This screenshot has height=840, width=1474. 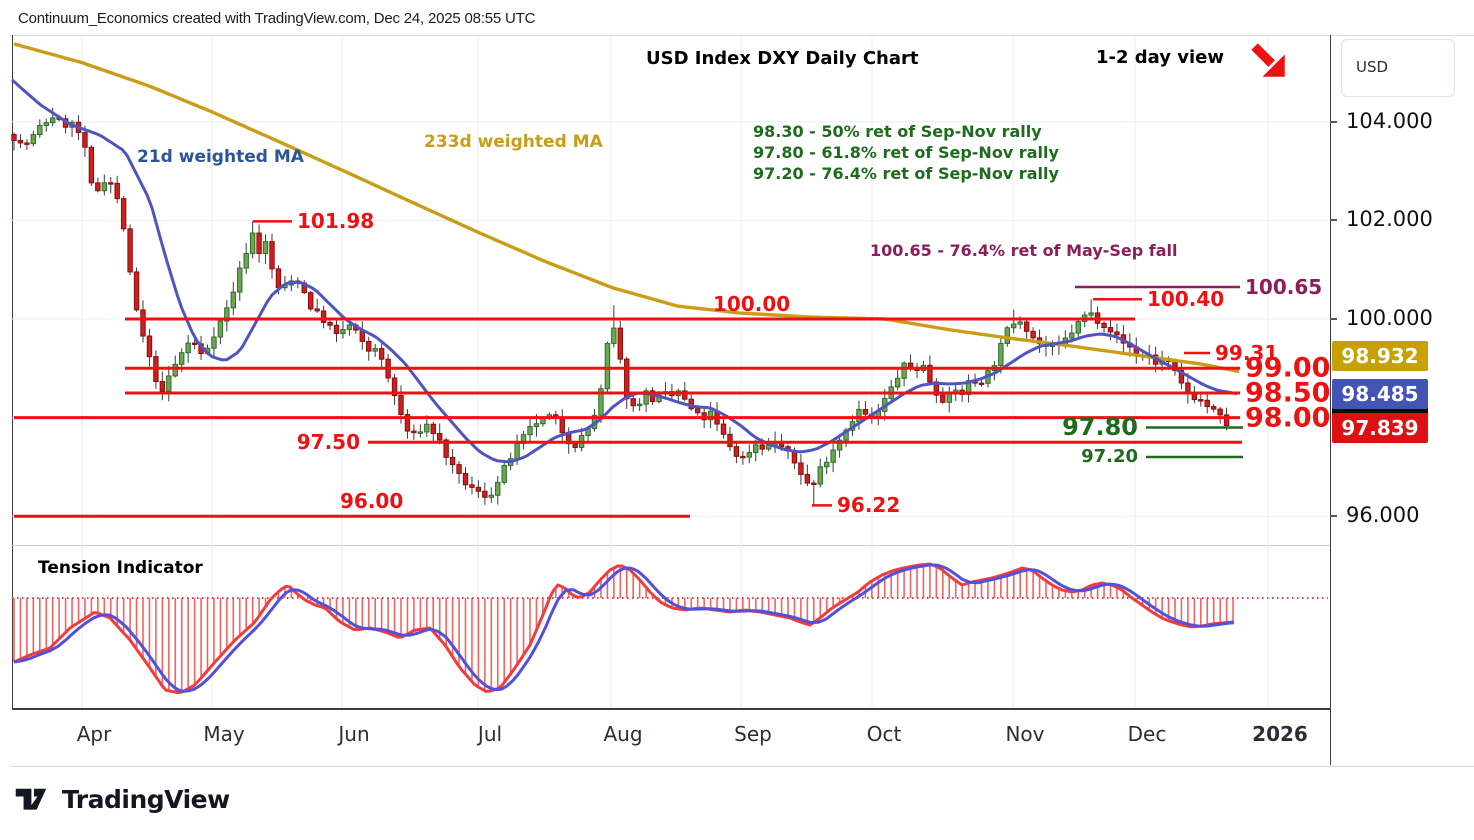 What do you see at coordinates (623, 734) in the screenshot?
I see `time-axis-label-Aug: Aug` at bounding box center [623, 734].